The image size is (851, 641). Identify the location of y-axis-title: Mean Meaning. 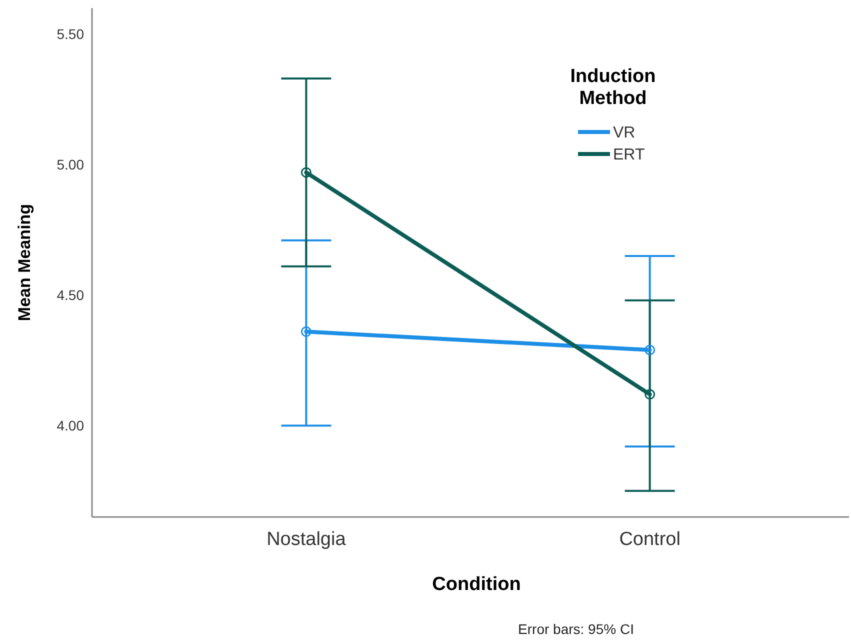
(24, 263).